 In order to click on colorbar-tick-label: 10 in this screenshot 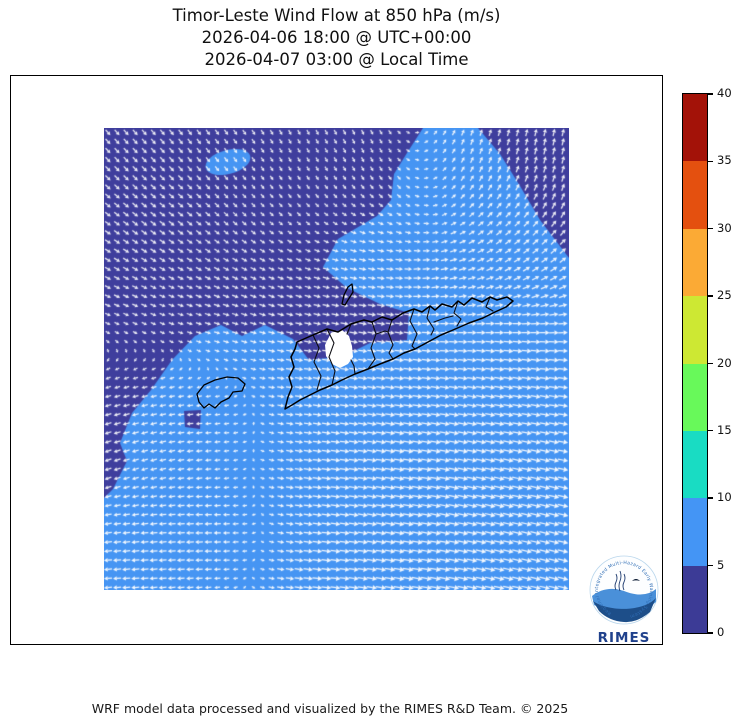, I will do `click(724, 497)`.